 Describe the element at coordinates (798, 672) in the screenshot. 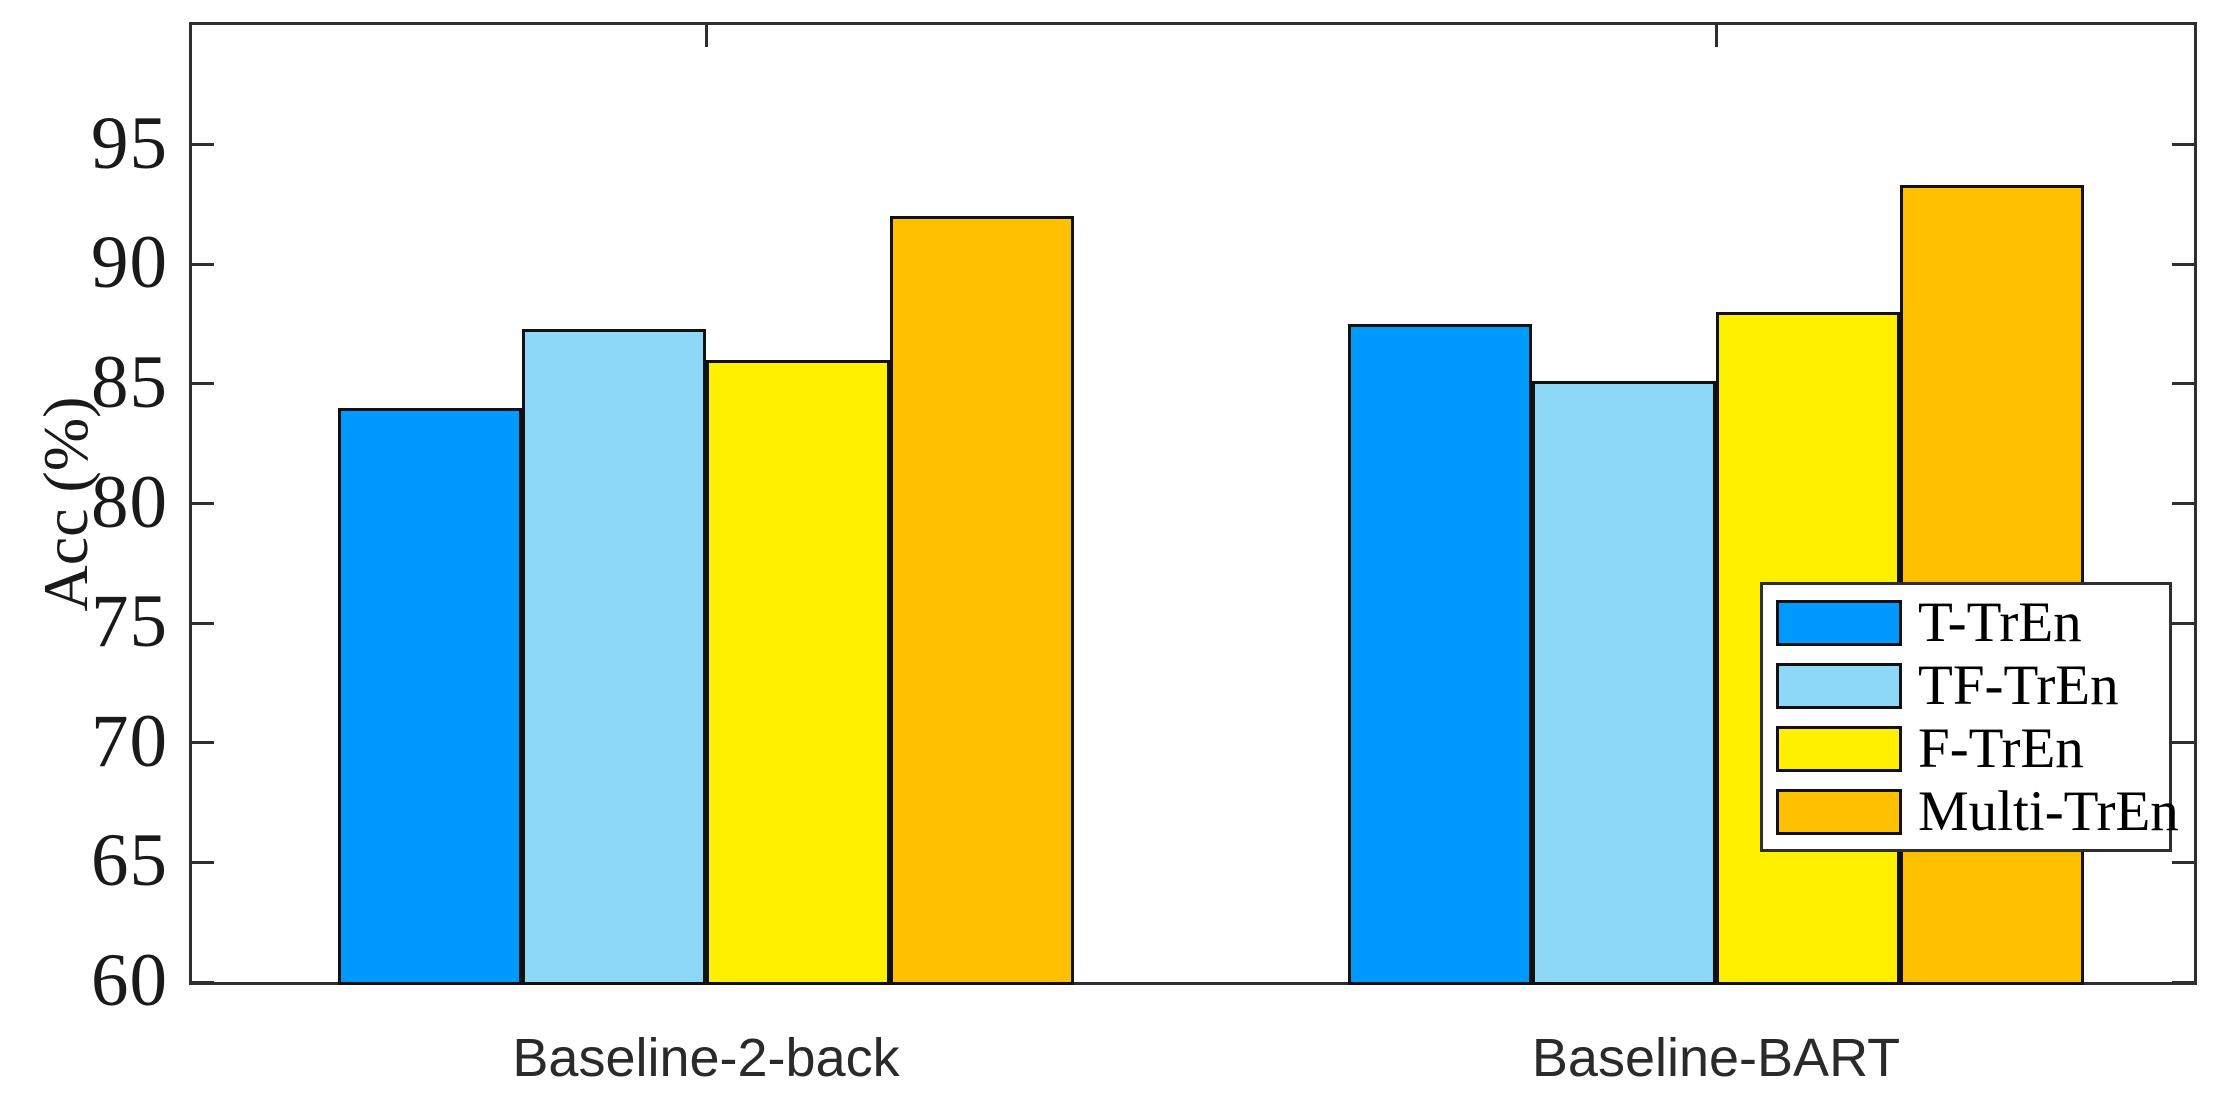

I see `bar-f-tren-group1` at that location.